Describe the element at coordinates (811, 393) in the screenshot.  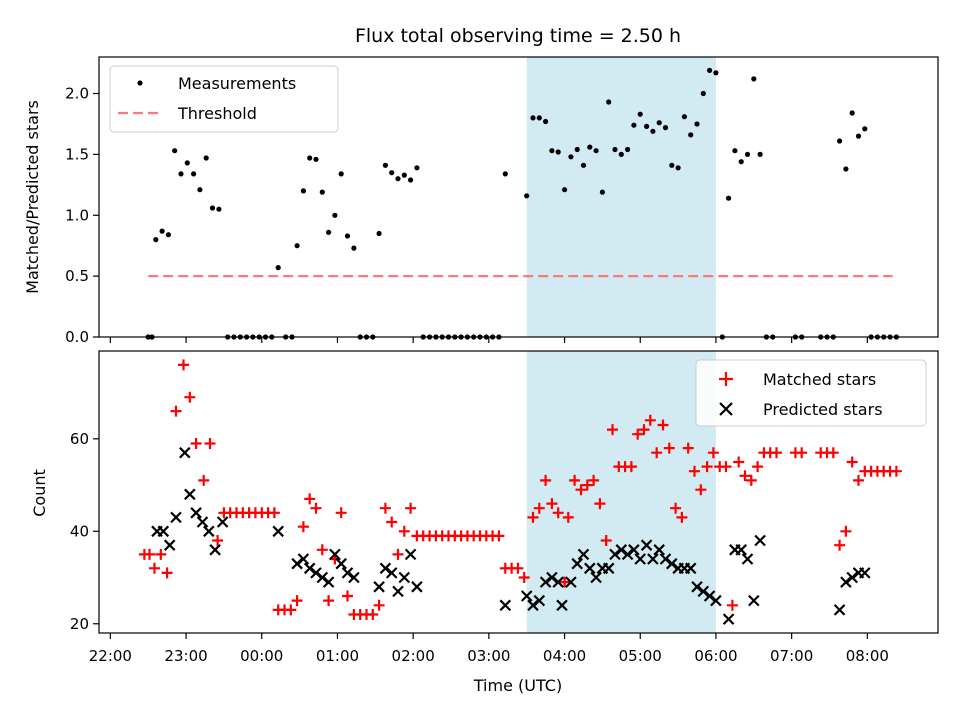
I see `count-legend: Matched stars Predicted stars` at that location.